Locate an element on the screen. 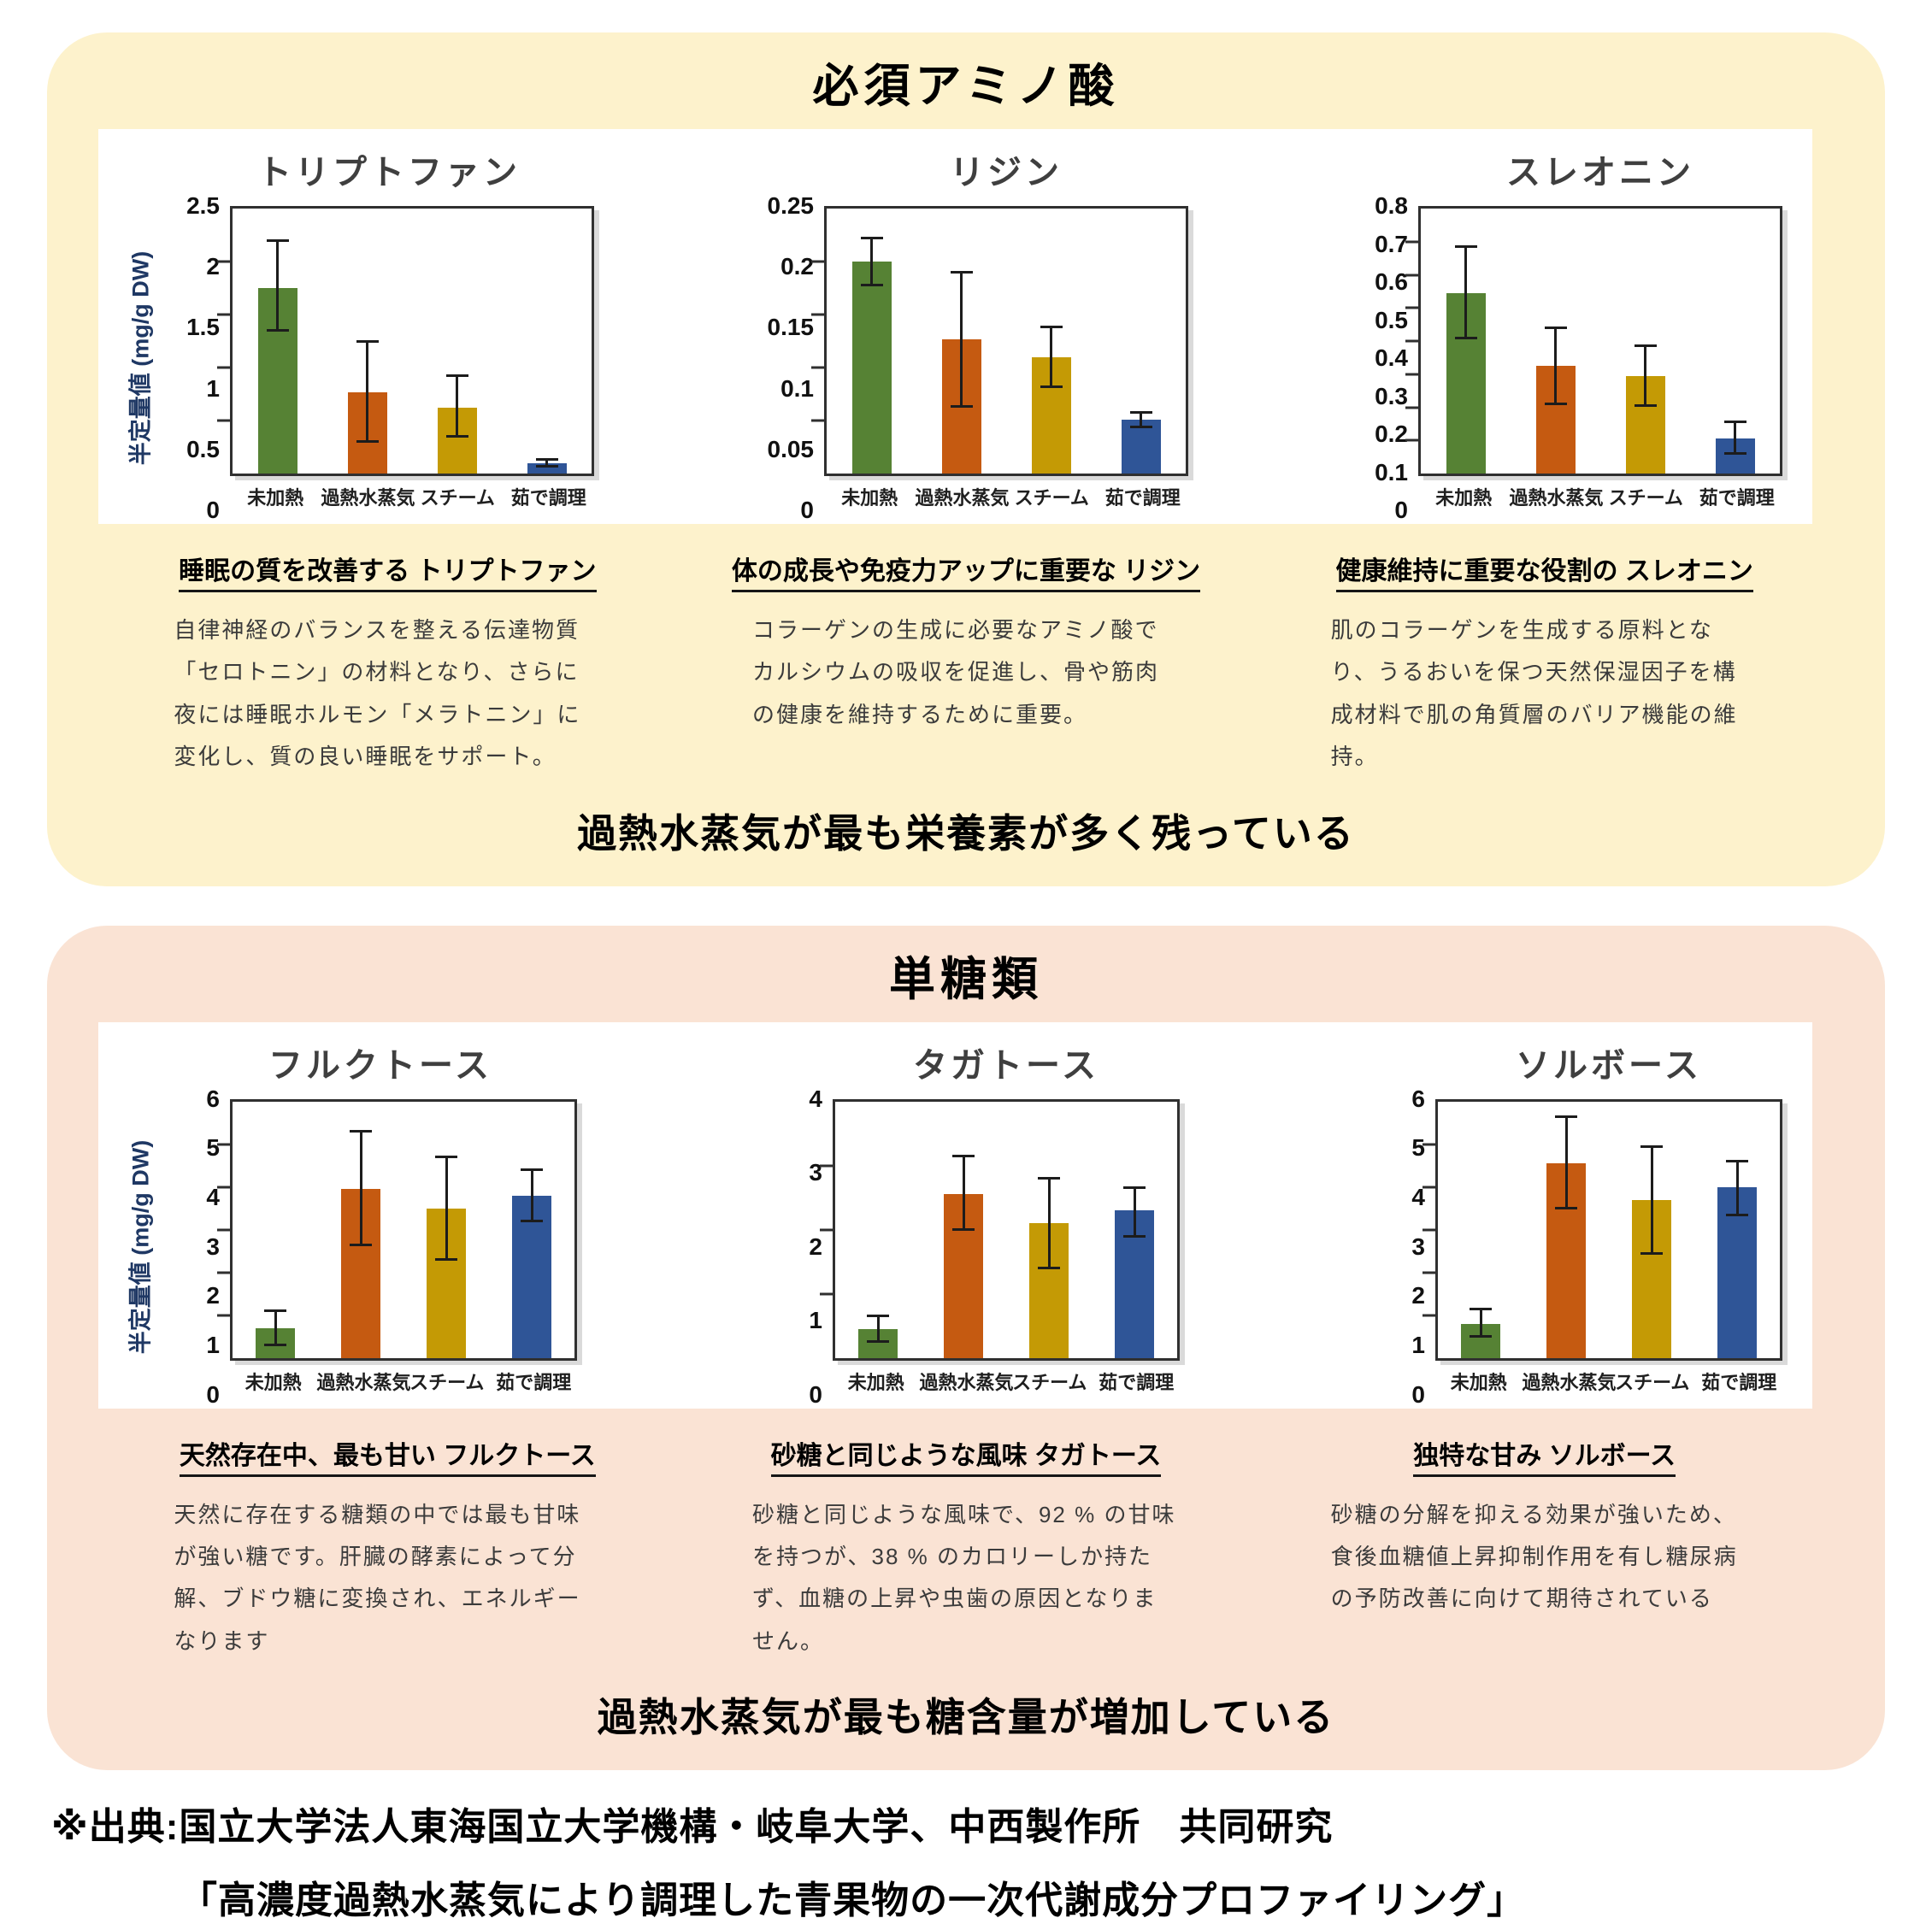  source-line-2: 「高濃度過熱水蒸気により調理した青果物の一次代謝成分プロファイリング」 is located at coordinates (853, 1901).